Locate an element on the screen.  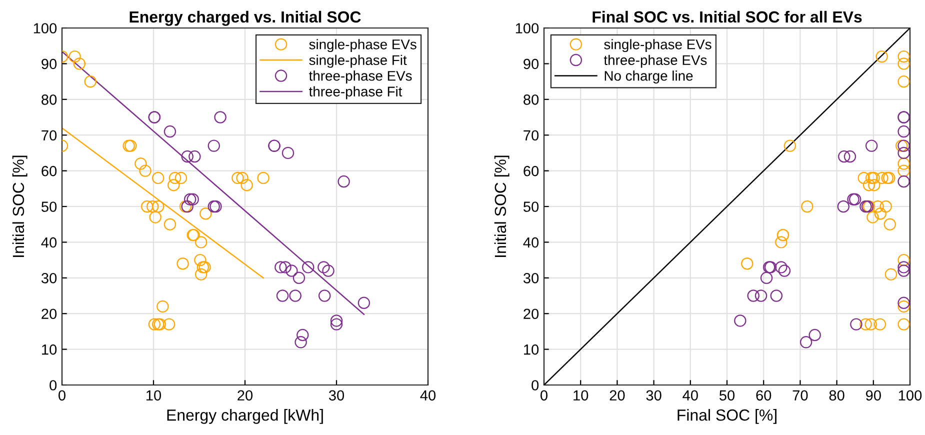
y-tick-label: 0 is located at coordinates (535, 385).